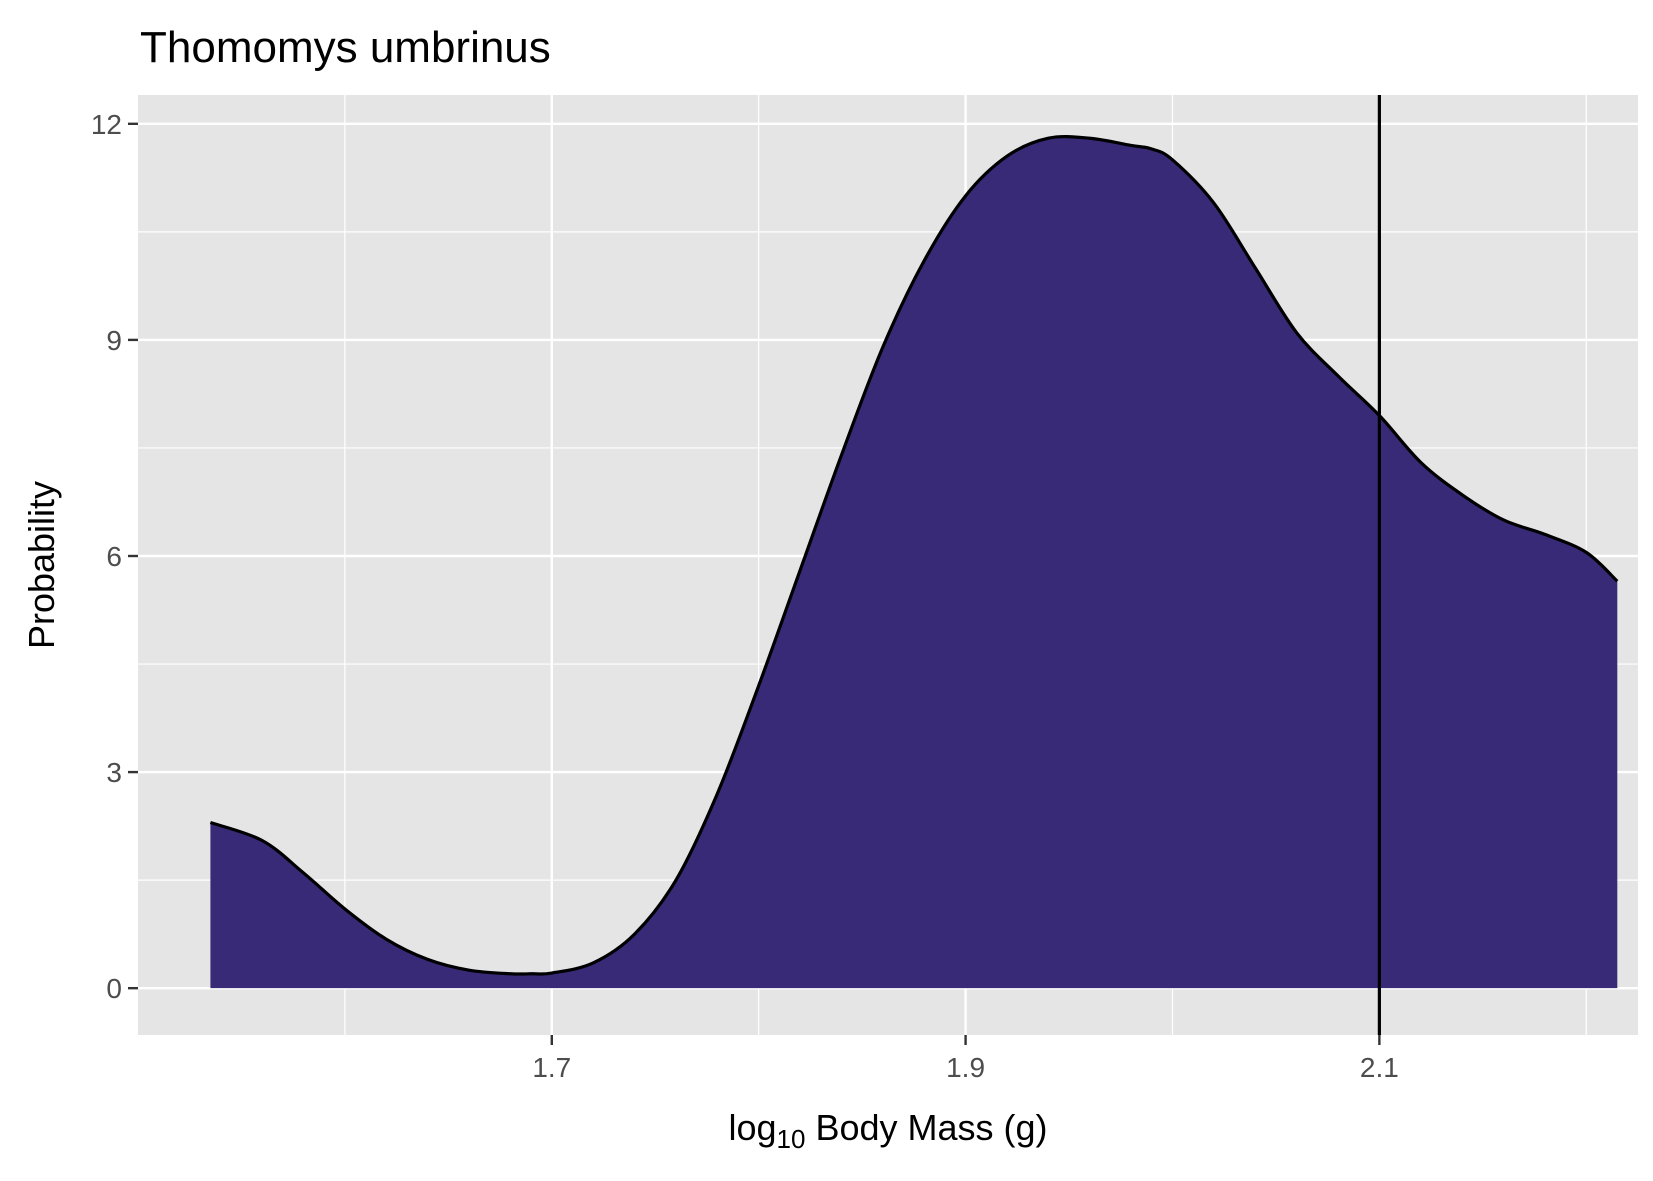 Image resolution: width=1653 pixels, height=1181 pixels. What do you see at coordinates (1379, 1067) in the screenshot?
I see `x-tick-label-2: 2.1` at bounding box center [1379, 1067].